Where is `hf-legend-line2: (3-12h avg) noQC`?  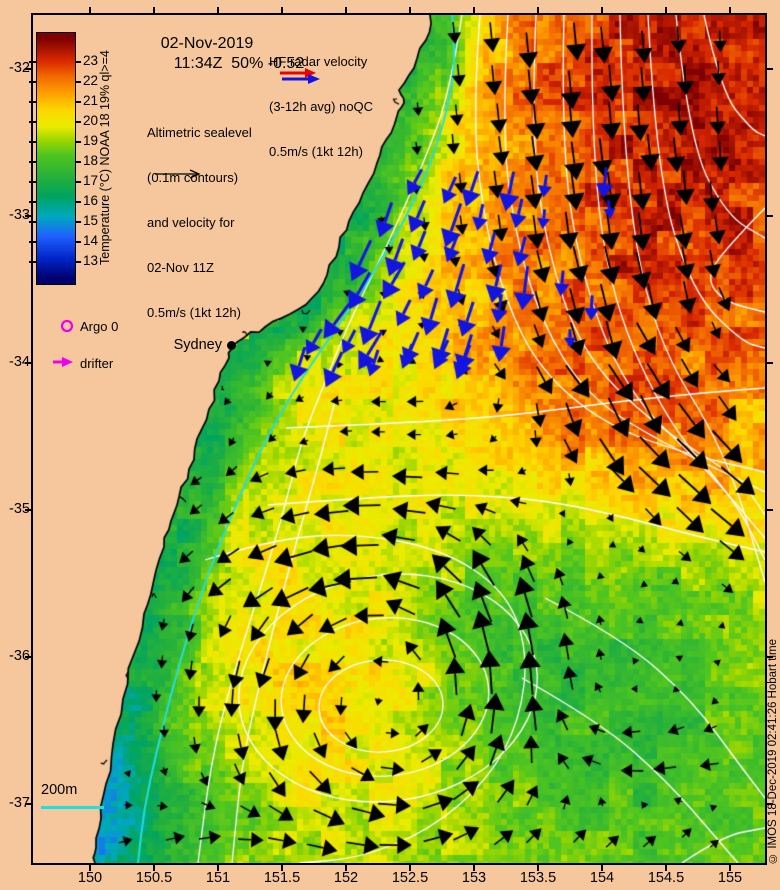 hf-legend-line2: (3-12h avg) noQC is located at coordinates (321, 106).